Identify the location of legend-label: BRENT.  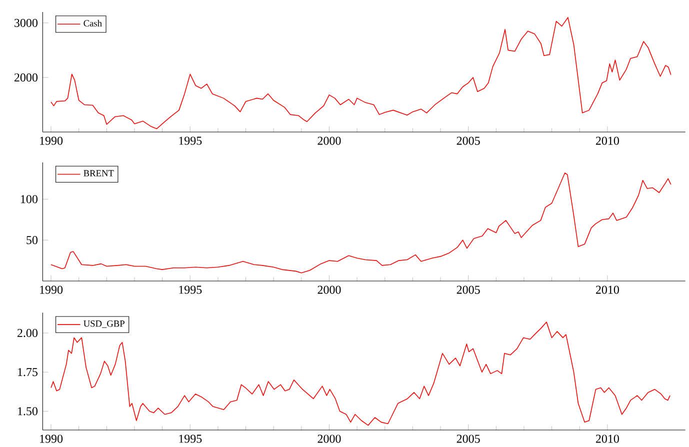
(99, 173).